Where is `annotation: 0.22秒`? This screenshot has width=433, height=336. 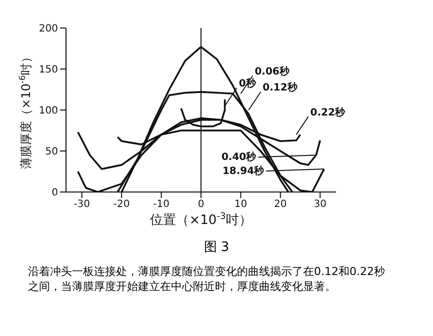
annotation: 0.22秒 is located at coordinates (328, 112).